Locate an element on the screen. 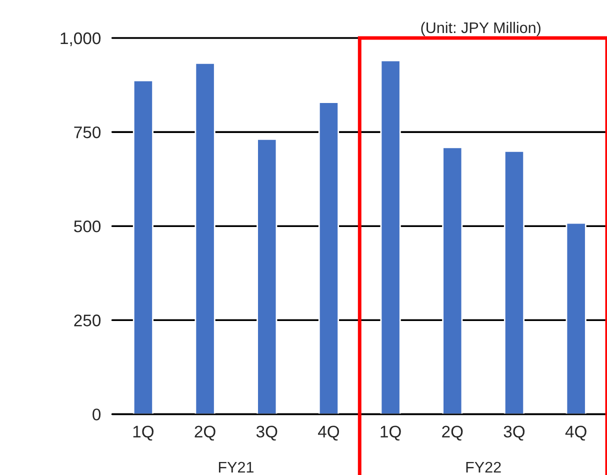  y-tick-label: 250 is located at coordinates (87, 320).